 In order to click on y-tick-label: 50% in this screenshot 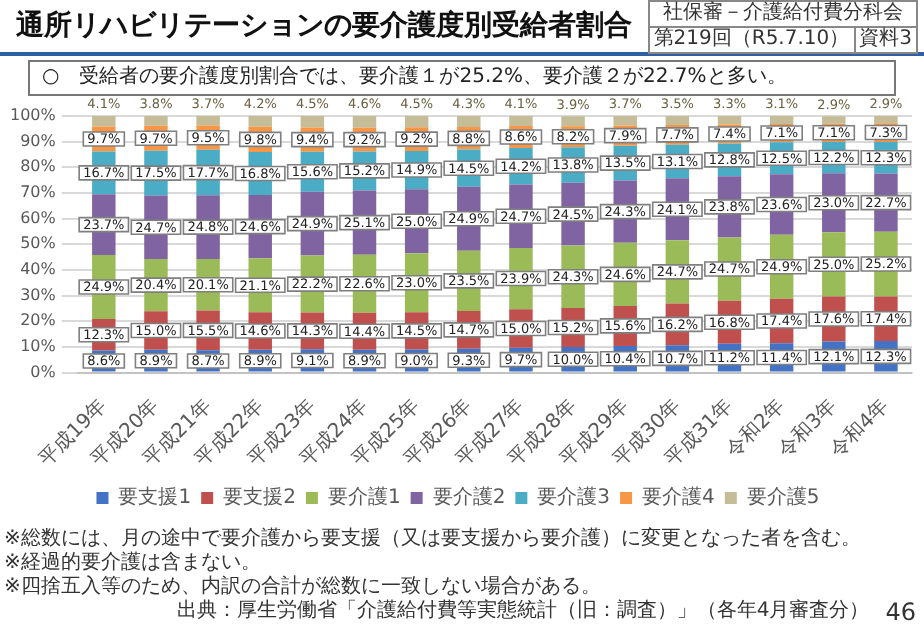, I will do `click(38, 243)`.